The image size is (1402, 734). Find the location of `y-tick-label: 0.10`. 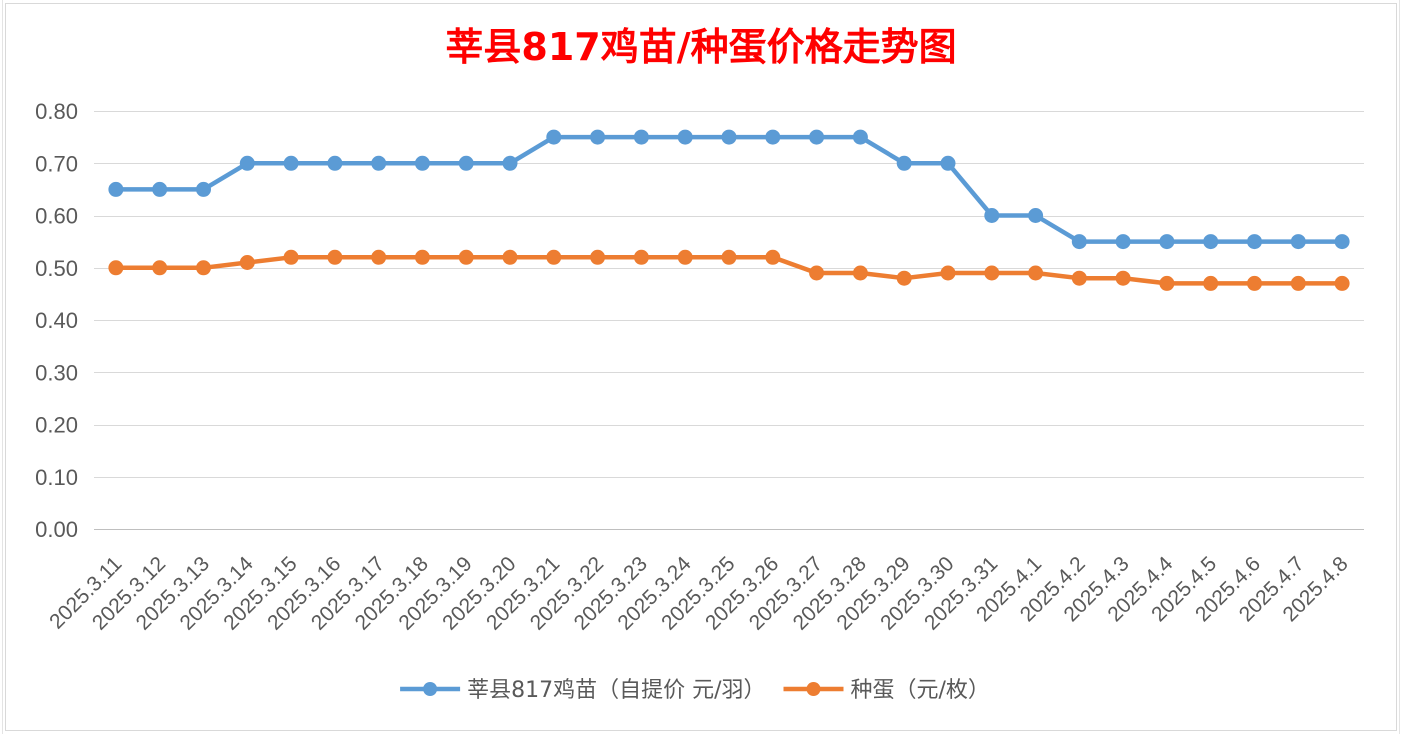

y-tick-label: 0.10 is located at coordinates (56, 477).